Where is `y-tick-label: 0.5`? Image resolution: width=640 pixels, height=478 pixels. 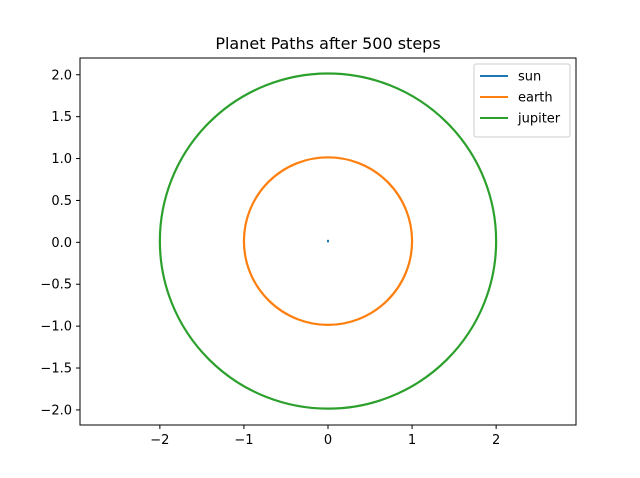
y-tick-label: 0.5 is located at coordinates (61, 201).